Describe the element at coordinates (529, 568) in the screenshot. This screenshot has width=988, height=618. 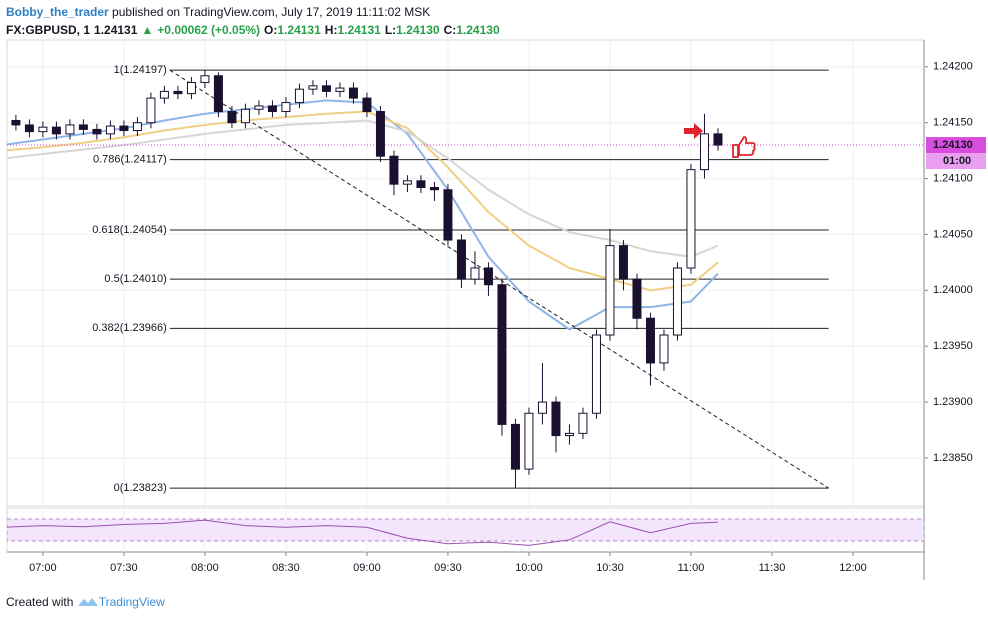
I see `x-tick-label: 10:00` at that location.